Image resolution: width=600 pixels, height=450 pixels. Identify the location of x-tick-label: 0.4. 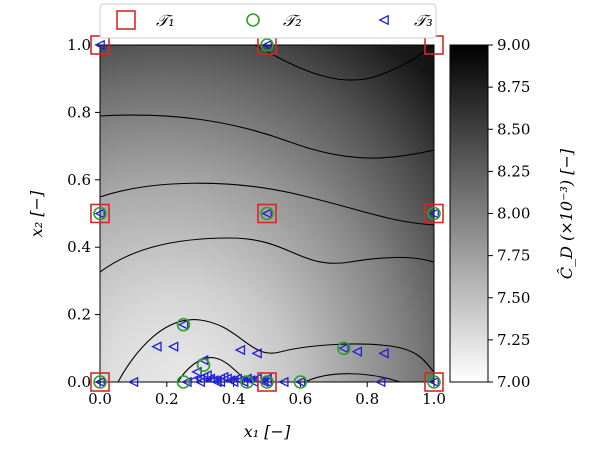
(234, 399).